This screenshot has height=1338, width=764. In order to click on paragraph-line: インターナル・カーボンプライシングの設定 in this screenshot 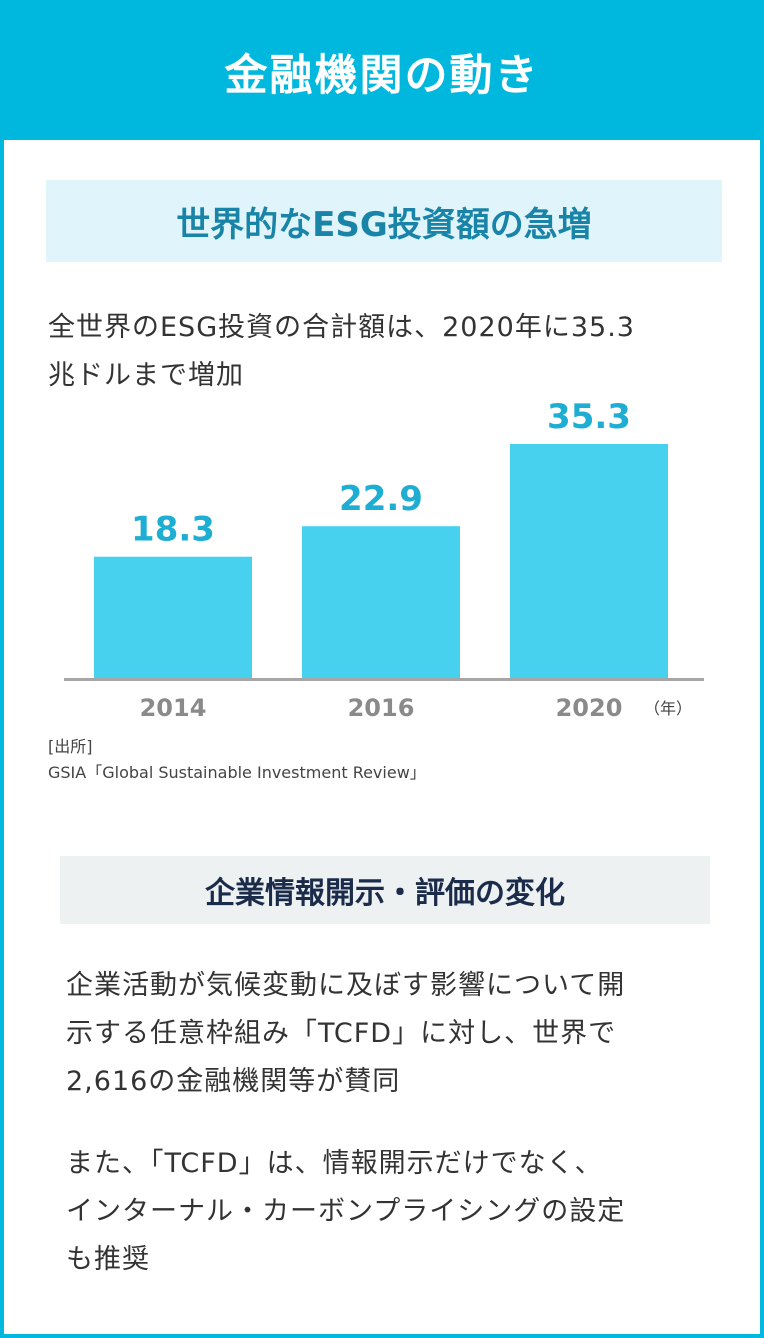, I will do `click(346, 1211)`.